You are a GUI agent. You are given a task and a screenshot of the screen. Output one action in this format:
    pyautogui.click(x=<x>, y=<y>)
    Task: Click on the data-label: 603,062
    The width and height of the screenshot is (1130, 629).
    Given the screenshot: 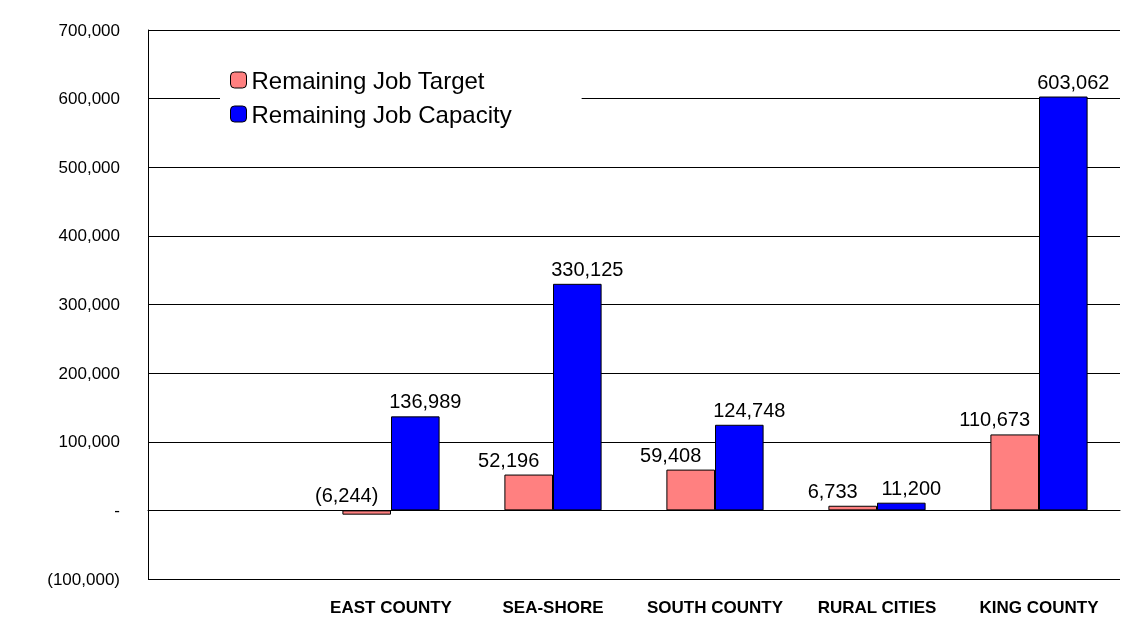 What is the action you would take?
    pyautogui.click(x=1073, y=81)
    